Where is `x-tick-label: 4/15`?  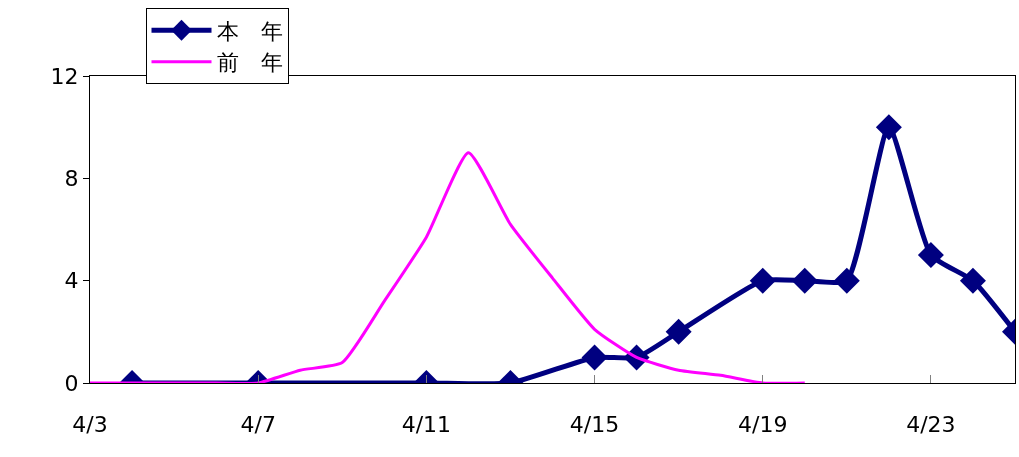 x-tick-label: 4/15 is located at coordinates (594, 425).